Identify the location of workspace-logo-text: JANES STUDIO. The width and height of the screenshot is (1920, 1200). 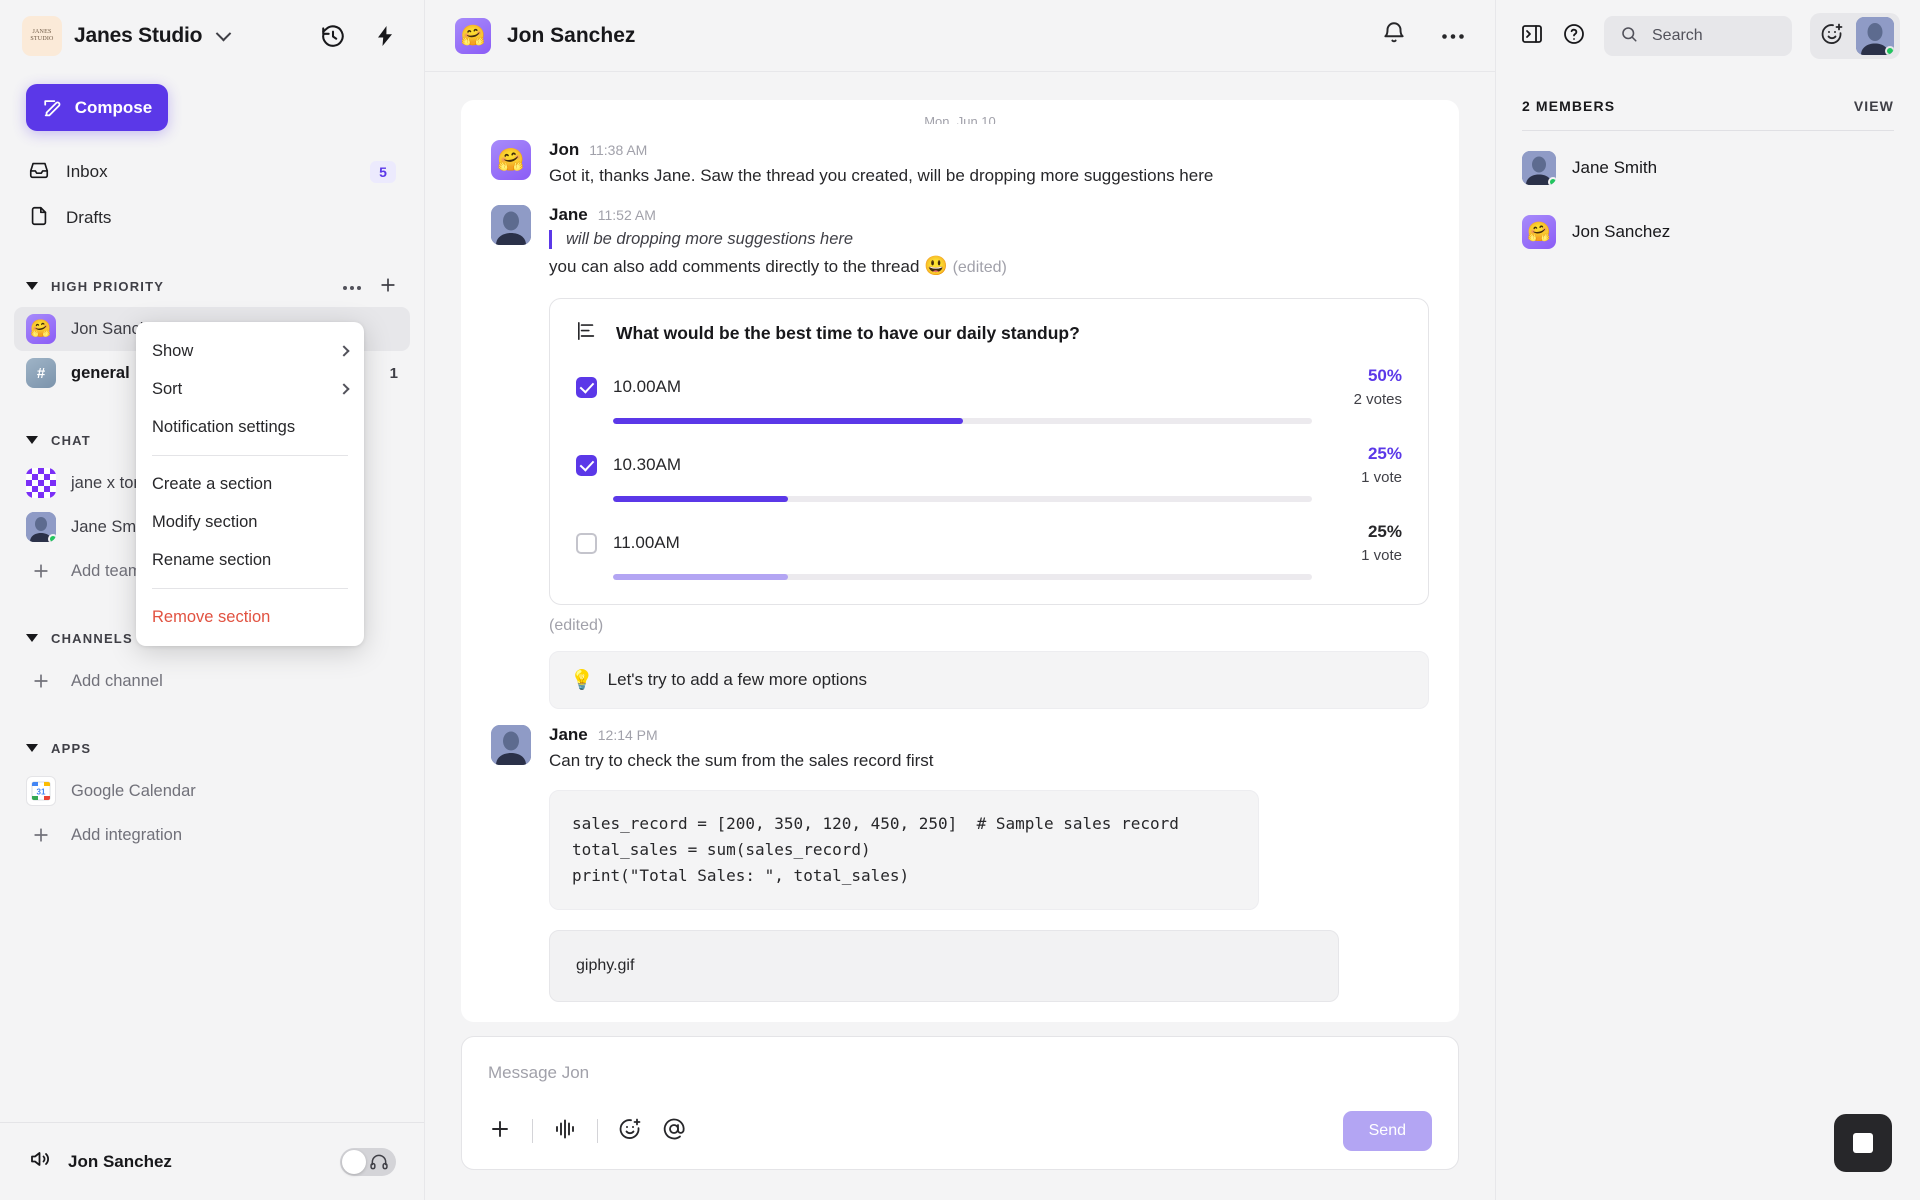
(42, 35).